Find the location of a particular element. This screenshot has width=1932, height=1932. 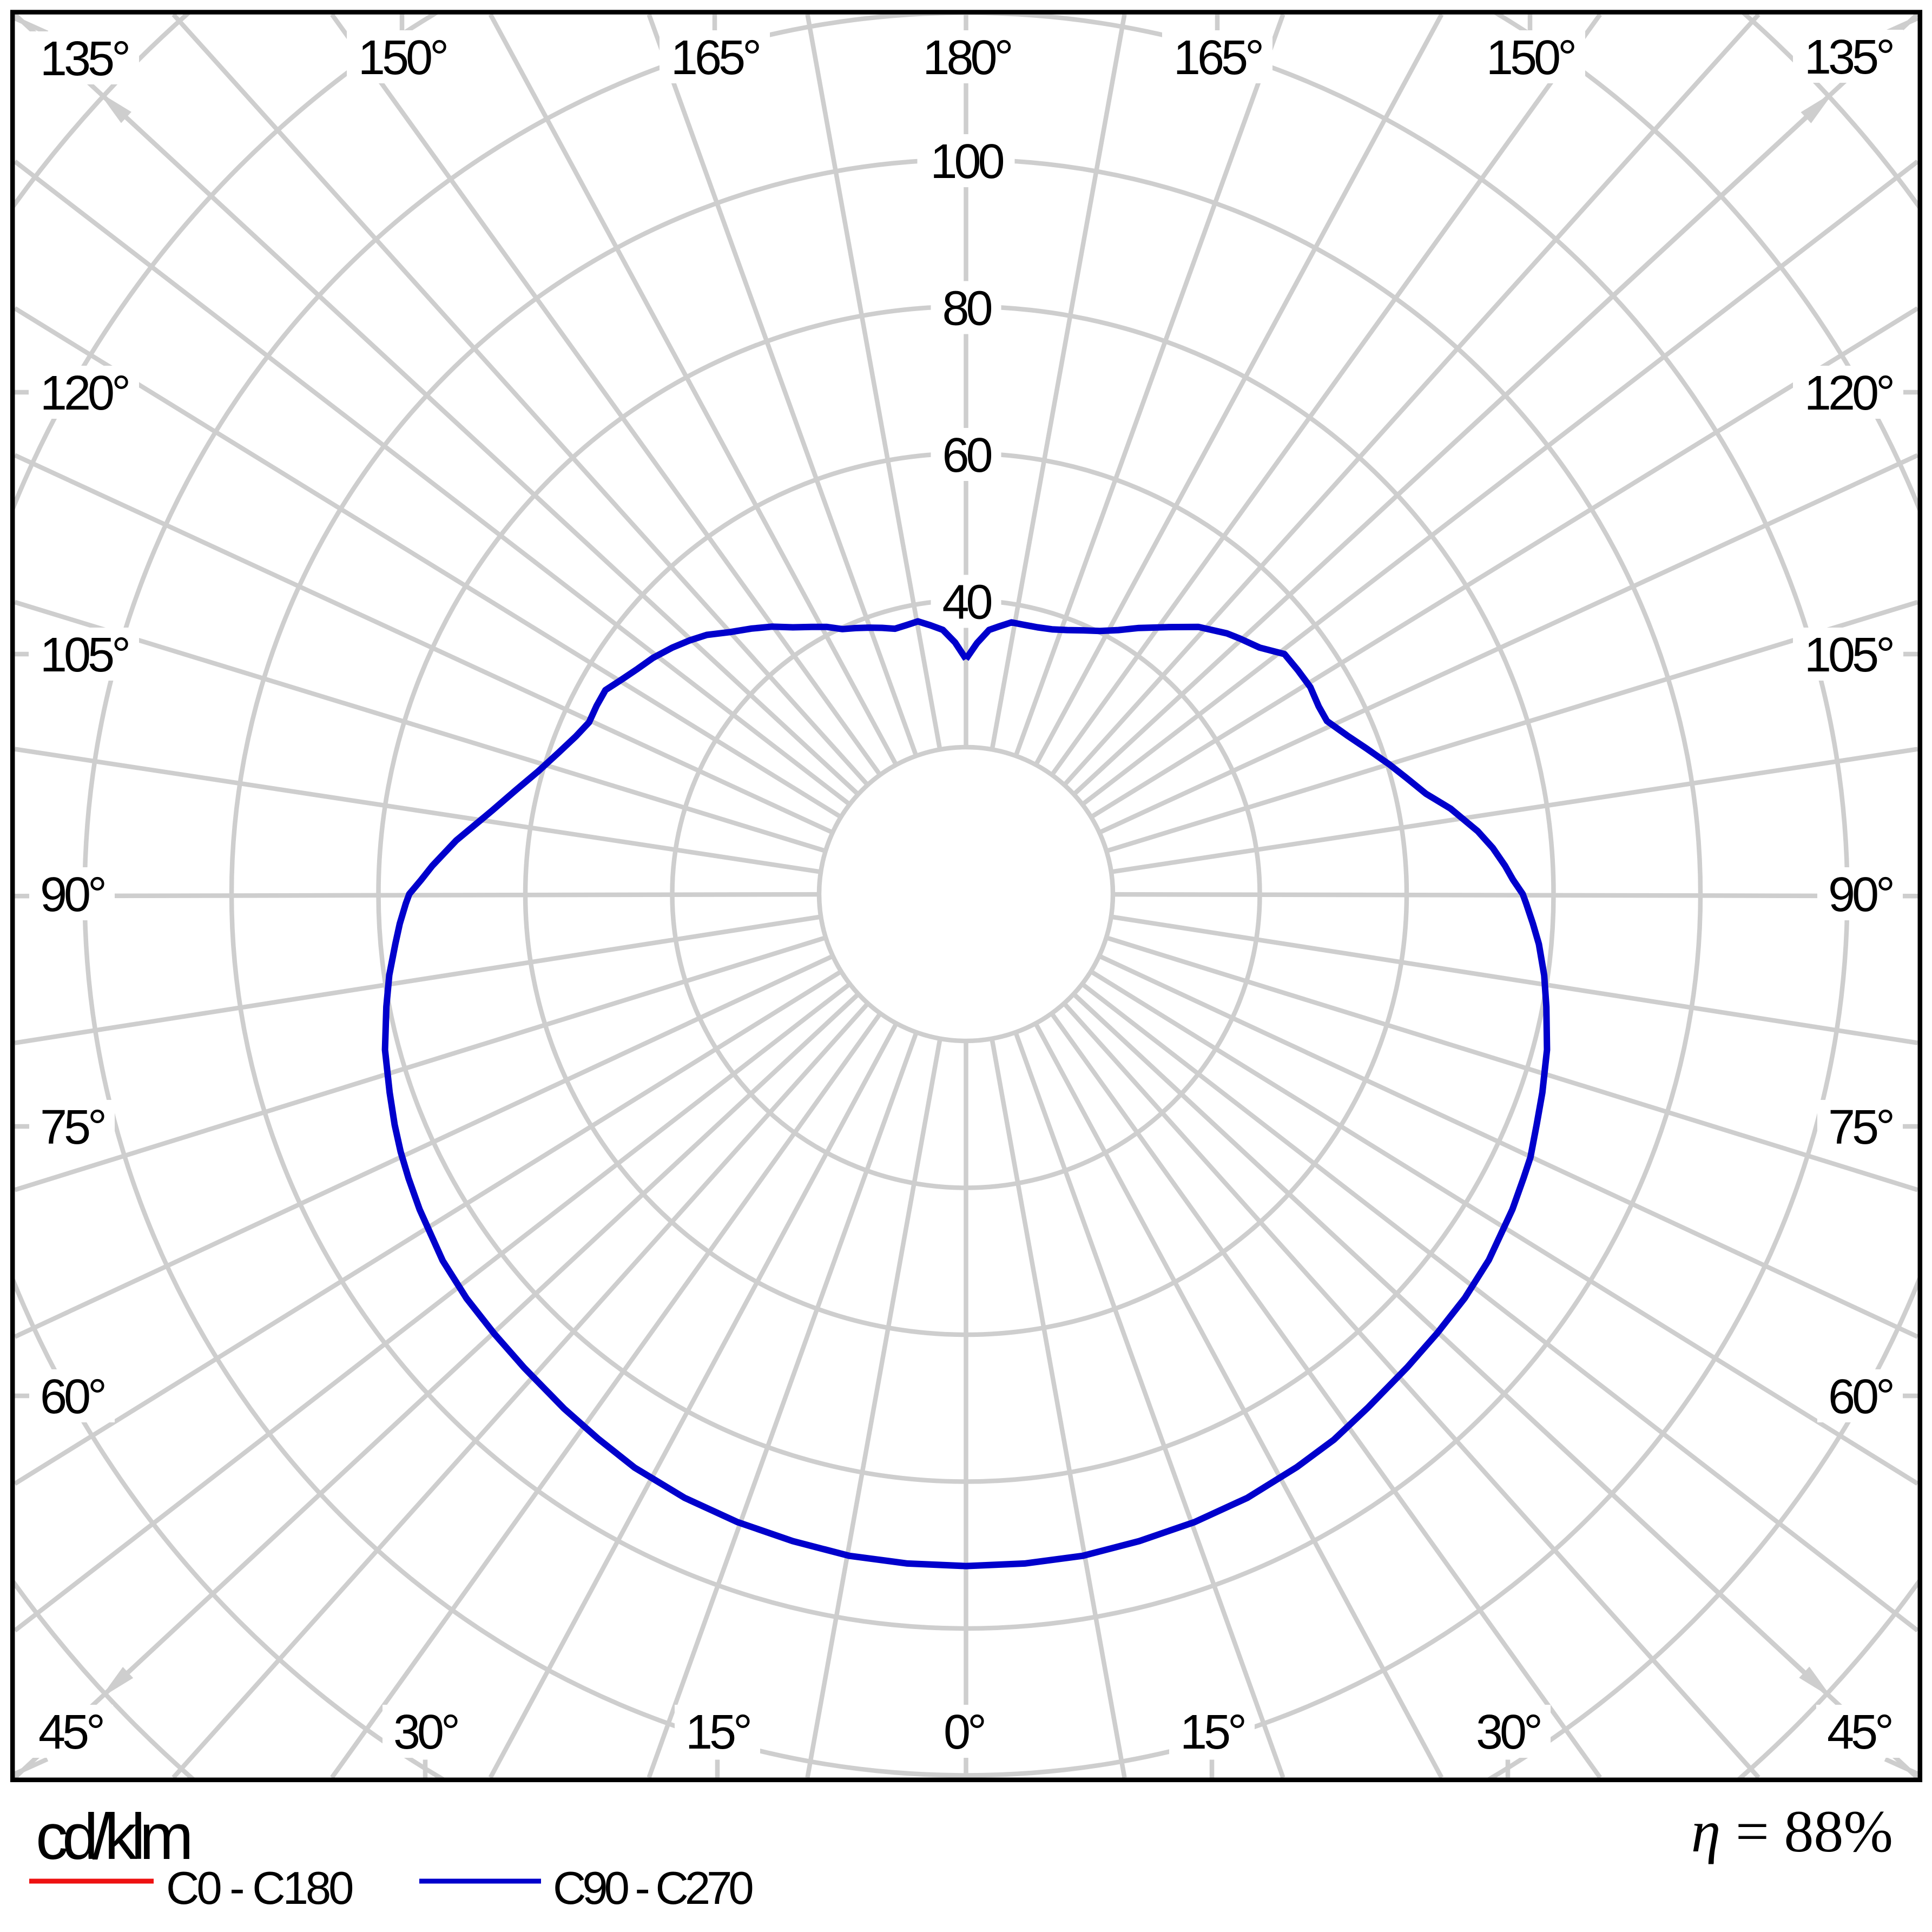

svg-text: C0 - C180 is located at coordinates (259, 1888).